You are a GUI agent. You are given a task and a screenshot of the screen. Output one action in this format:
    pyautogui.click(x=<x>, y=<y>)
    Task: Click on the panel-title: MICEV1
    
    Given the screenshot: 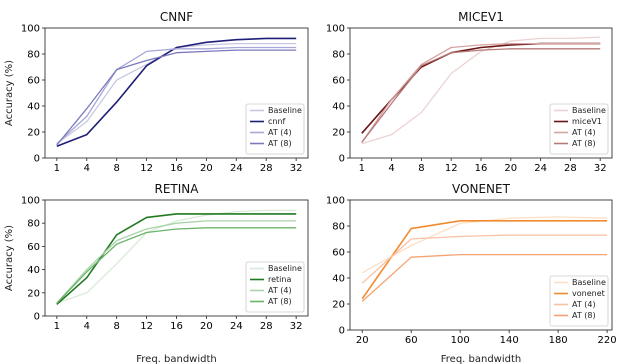 What is the action you would take?
    pyautogui.click(x=481, y=17)
    